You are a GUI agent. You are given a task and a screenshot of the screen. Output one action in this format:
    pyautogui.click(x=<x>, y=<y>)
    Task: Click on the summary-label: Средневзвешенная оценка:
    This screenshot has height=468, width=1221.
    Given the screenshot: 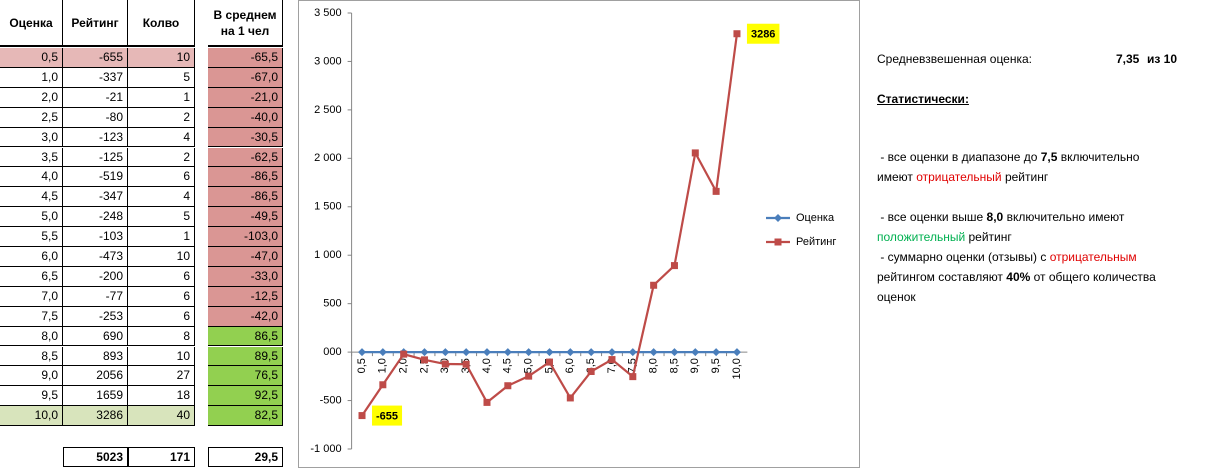 What is the action you would take?
    pyautogui.click(x=955, y=59)
    